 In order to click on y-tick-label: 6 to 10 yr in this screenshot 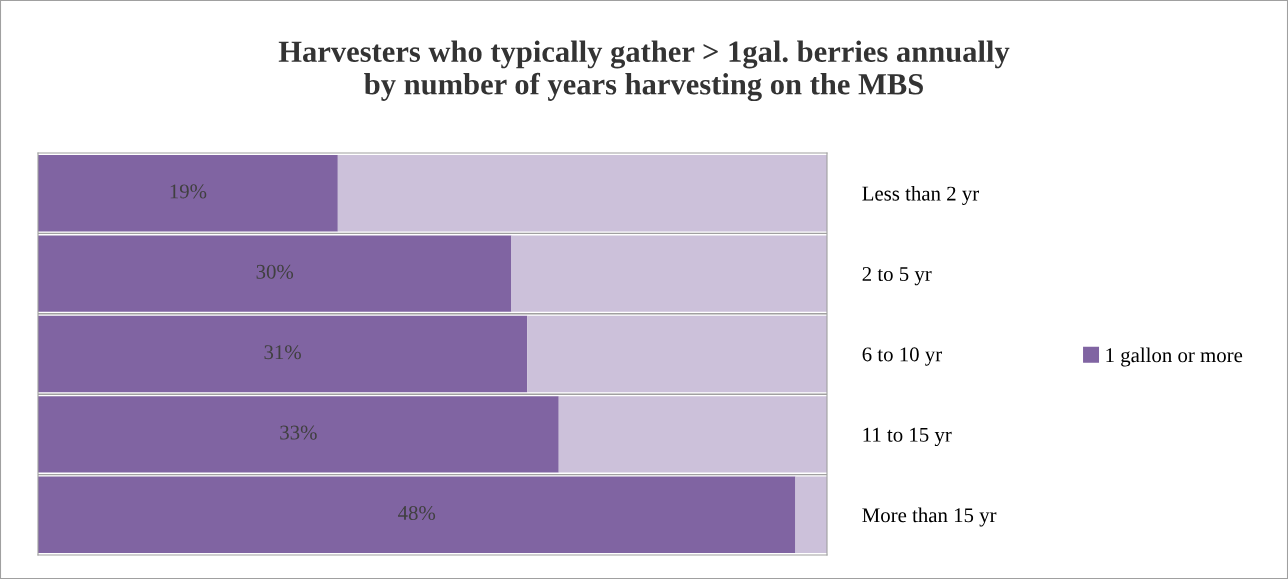, I will do `click(902, 356)`.